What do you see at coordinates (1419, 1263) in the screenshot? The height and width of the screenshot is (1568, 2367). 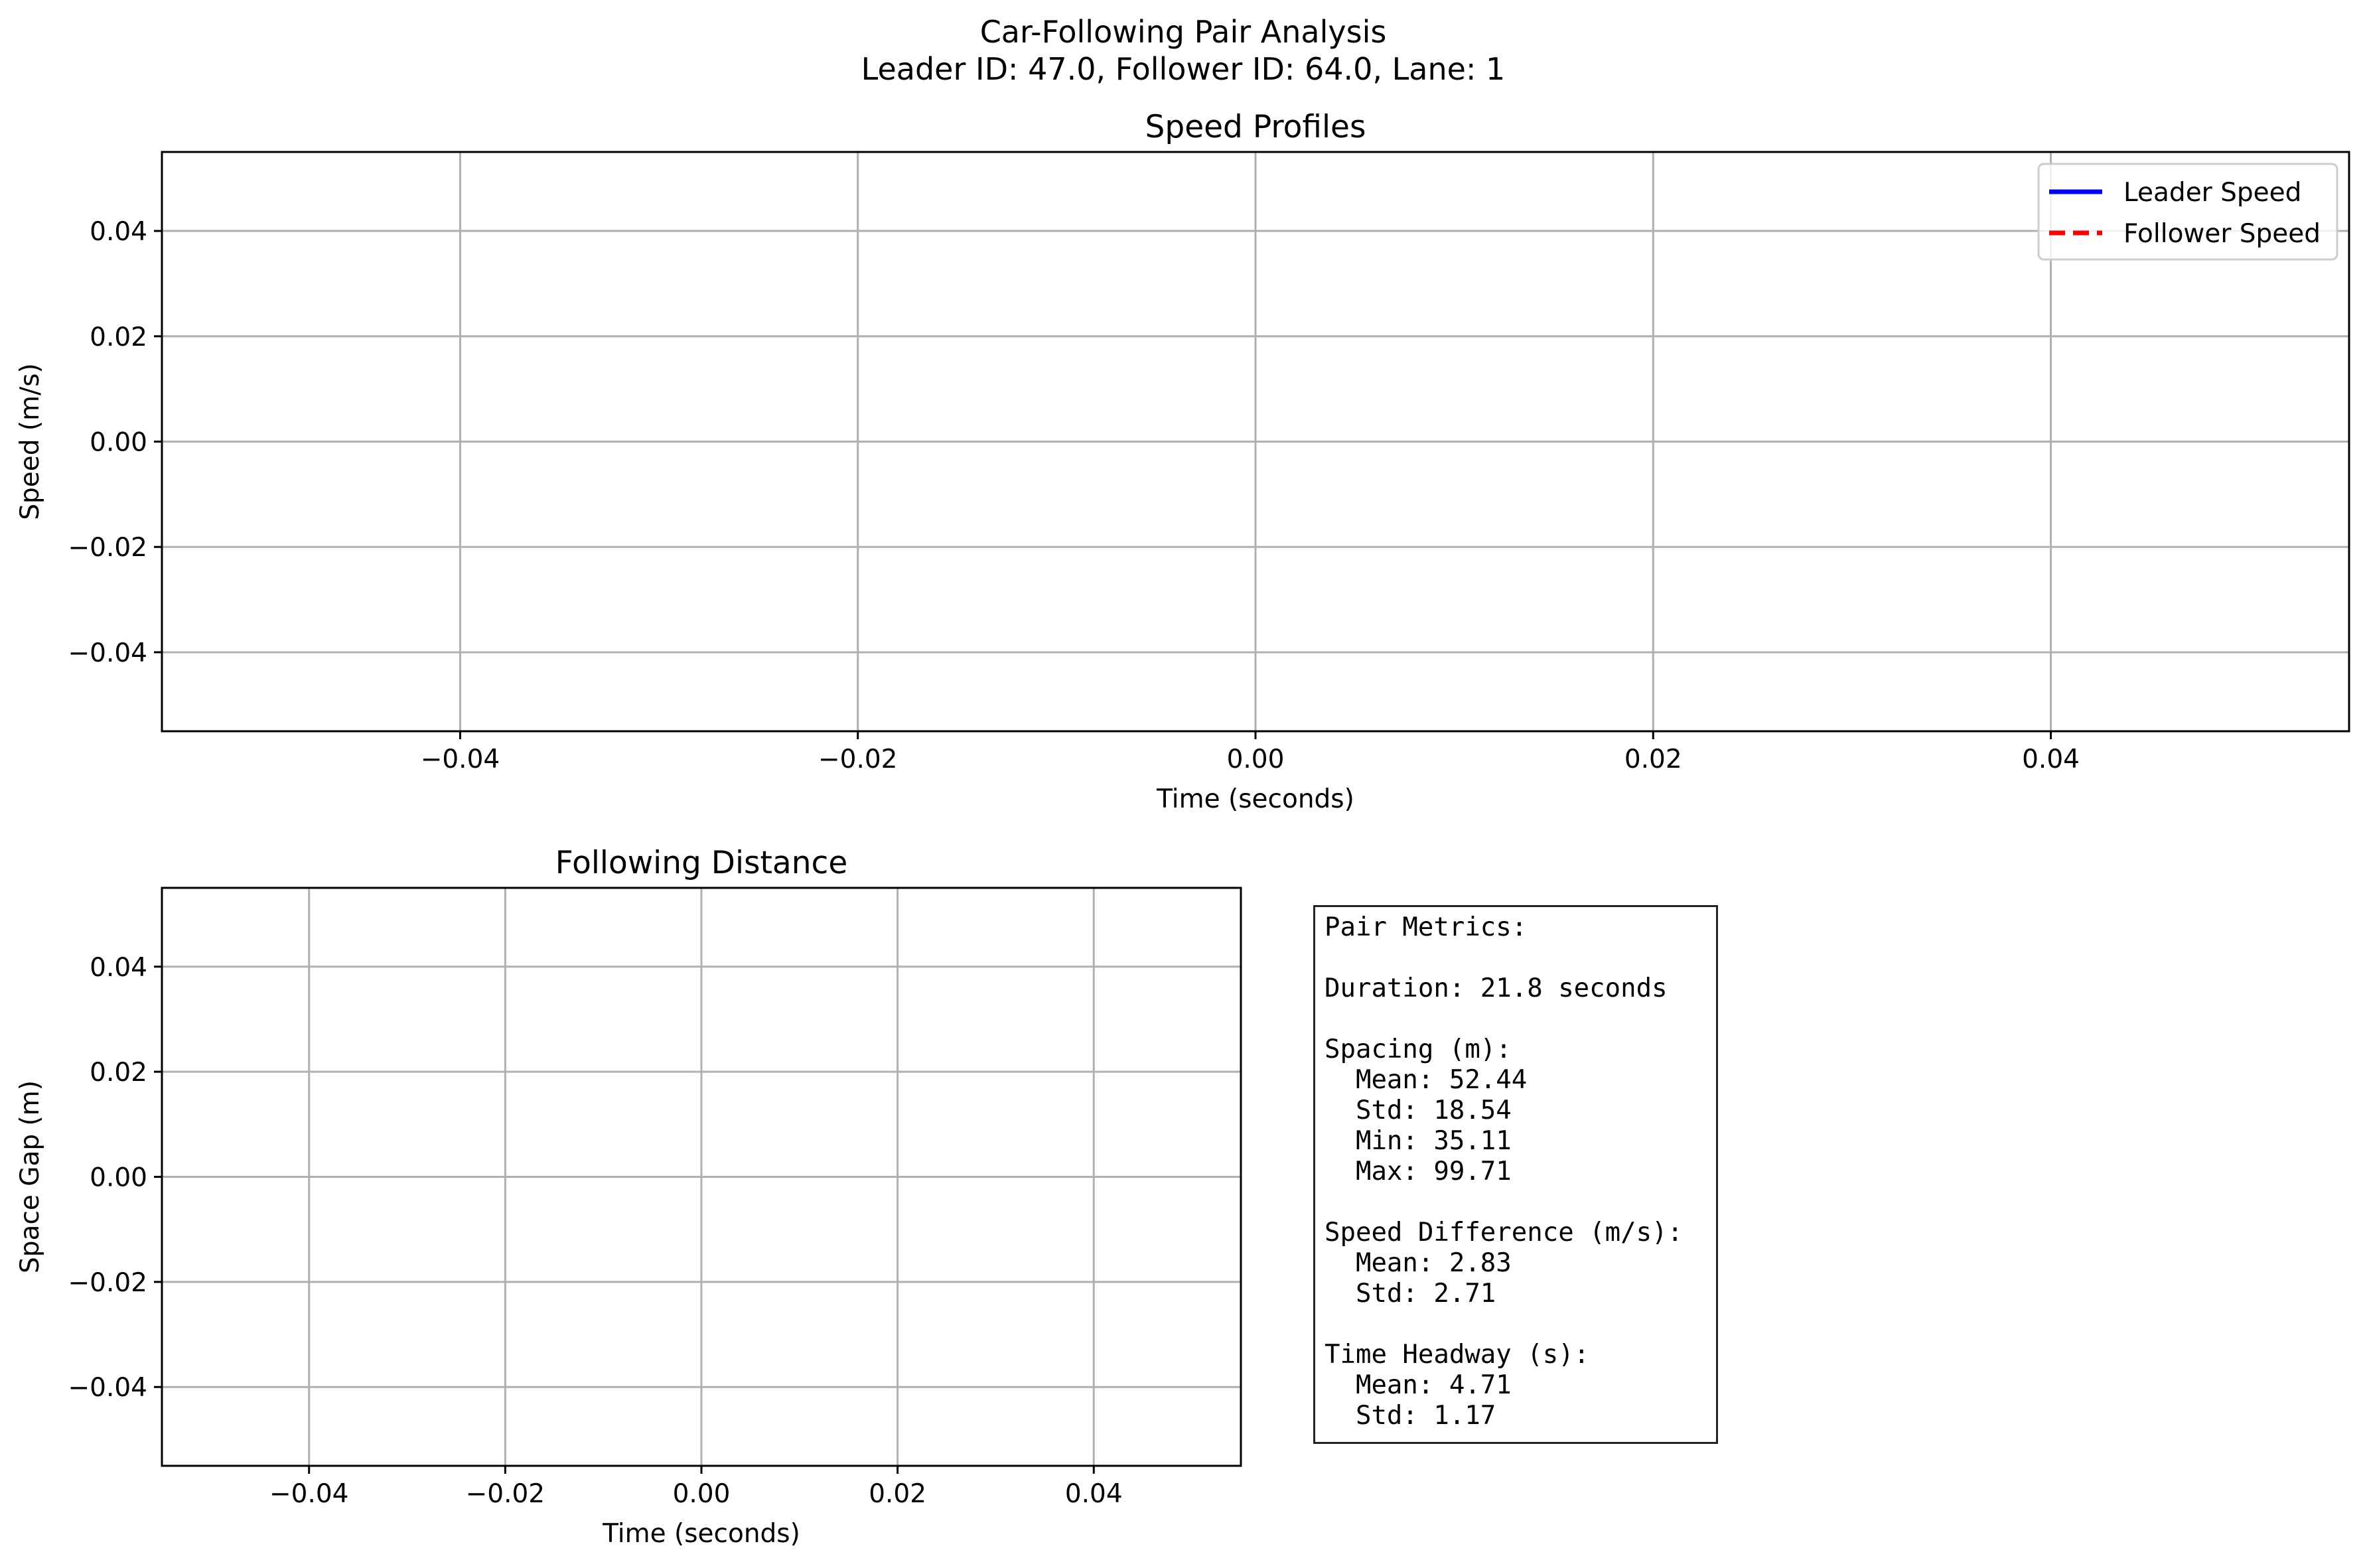 I see `metrics-line: Mean: 2.83` at bounding box center [1419, 1263].